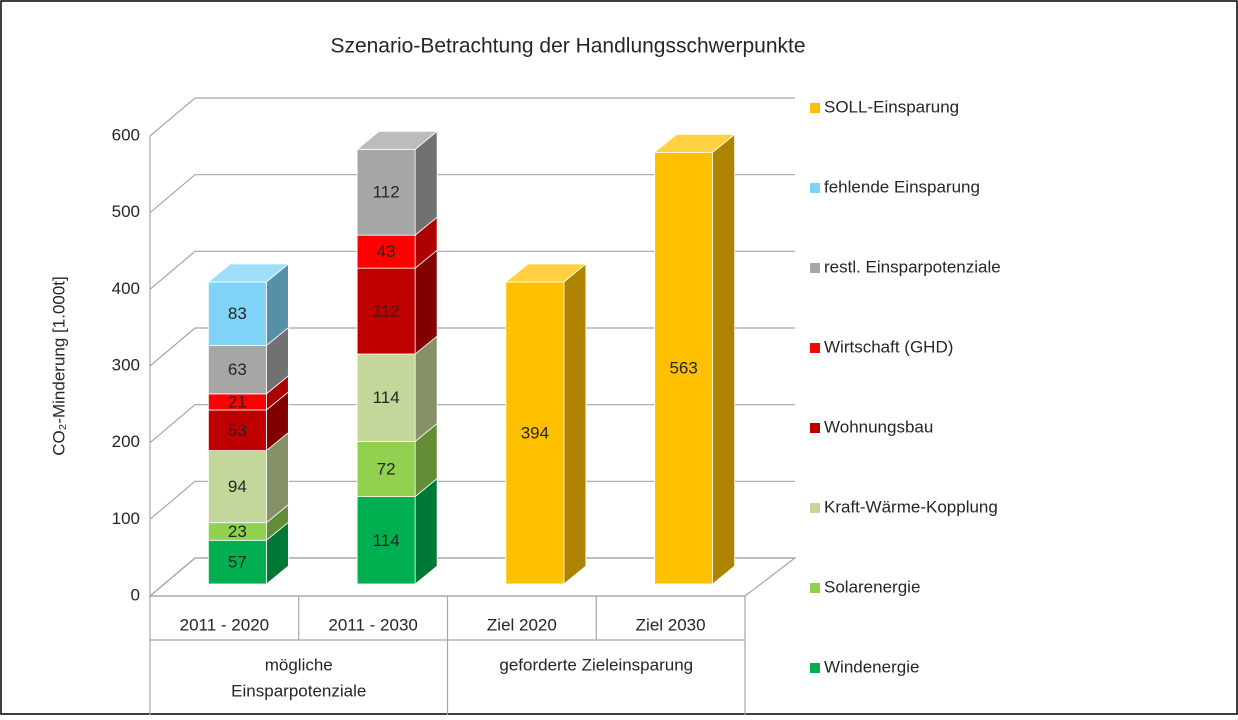  What do you see at coordinates (878, 426) in the screenshot?
I see `legend-label: Wohnungsbau` at bounding box center [878, 426].